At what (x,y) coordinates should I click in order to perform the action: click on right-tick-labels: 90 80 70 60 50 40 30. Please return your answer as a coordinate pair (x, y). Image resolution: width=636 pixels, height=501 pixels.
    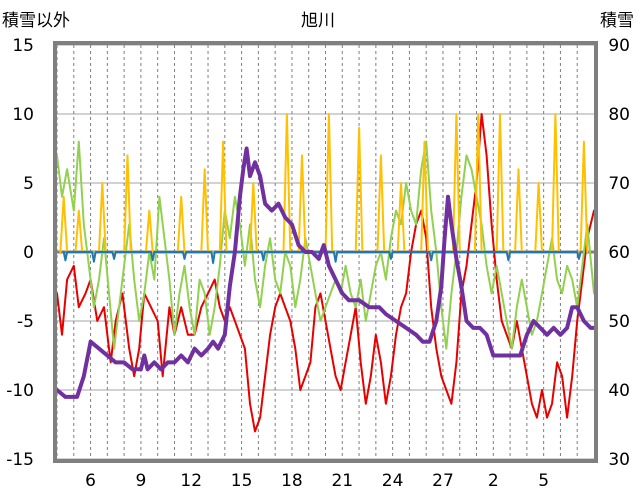
    Looking at the image, I should click on (619, 253).